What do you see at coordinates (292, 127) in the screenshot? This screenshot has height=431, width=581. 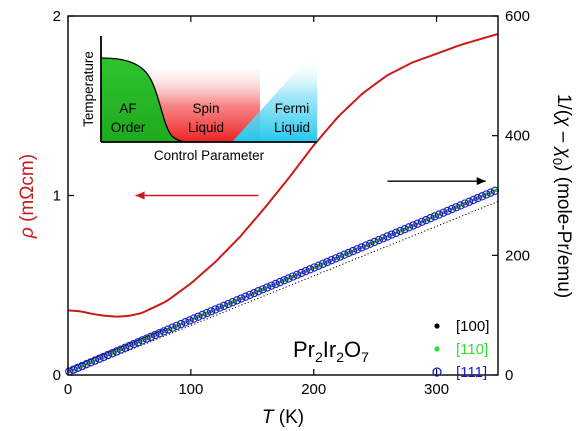 I see `inset-region-fermi-liquid-line2: Liquid` at bounding box center [292, 127].